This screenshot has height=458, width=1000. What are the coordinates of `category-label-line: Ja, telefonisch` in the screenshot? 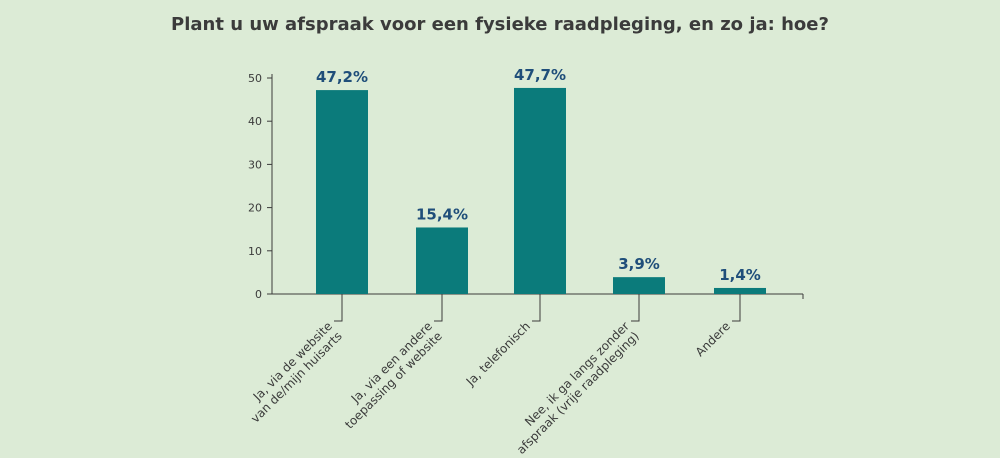 It's located at (498, 354).